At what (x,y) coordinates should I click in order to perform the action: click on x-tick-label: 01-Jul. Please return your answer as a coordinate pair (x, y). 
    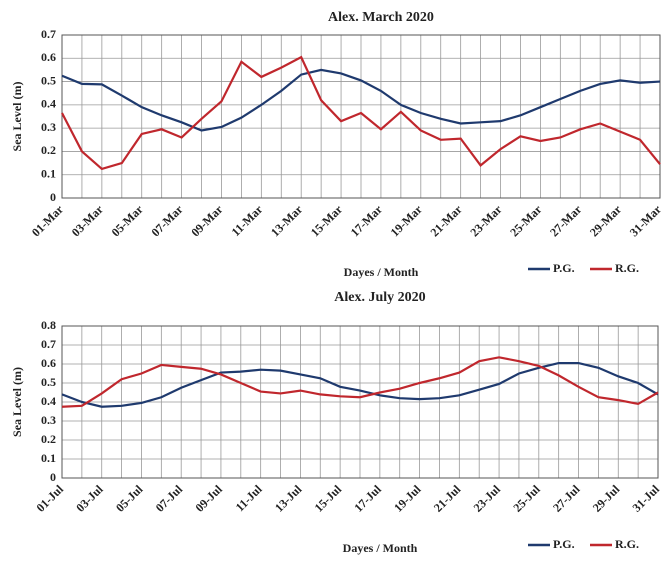
    Looking at the image, I should click on (50, 498).